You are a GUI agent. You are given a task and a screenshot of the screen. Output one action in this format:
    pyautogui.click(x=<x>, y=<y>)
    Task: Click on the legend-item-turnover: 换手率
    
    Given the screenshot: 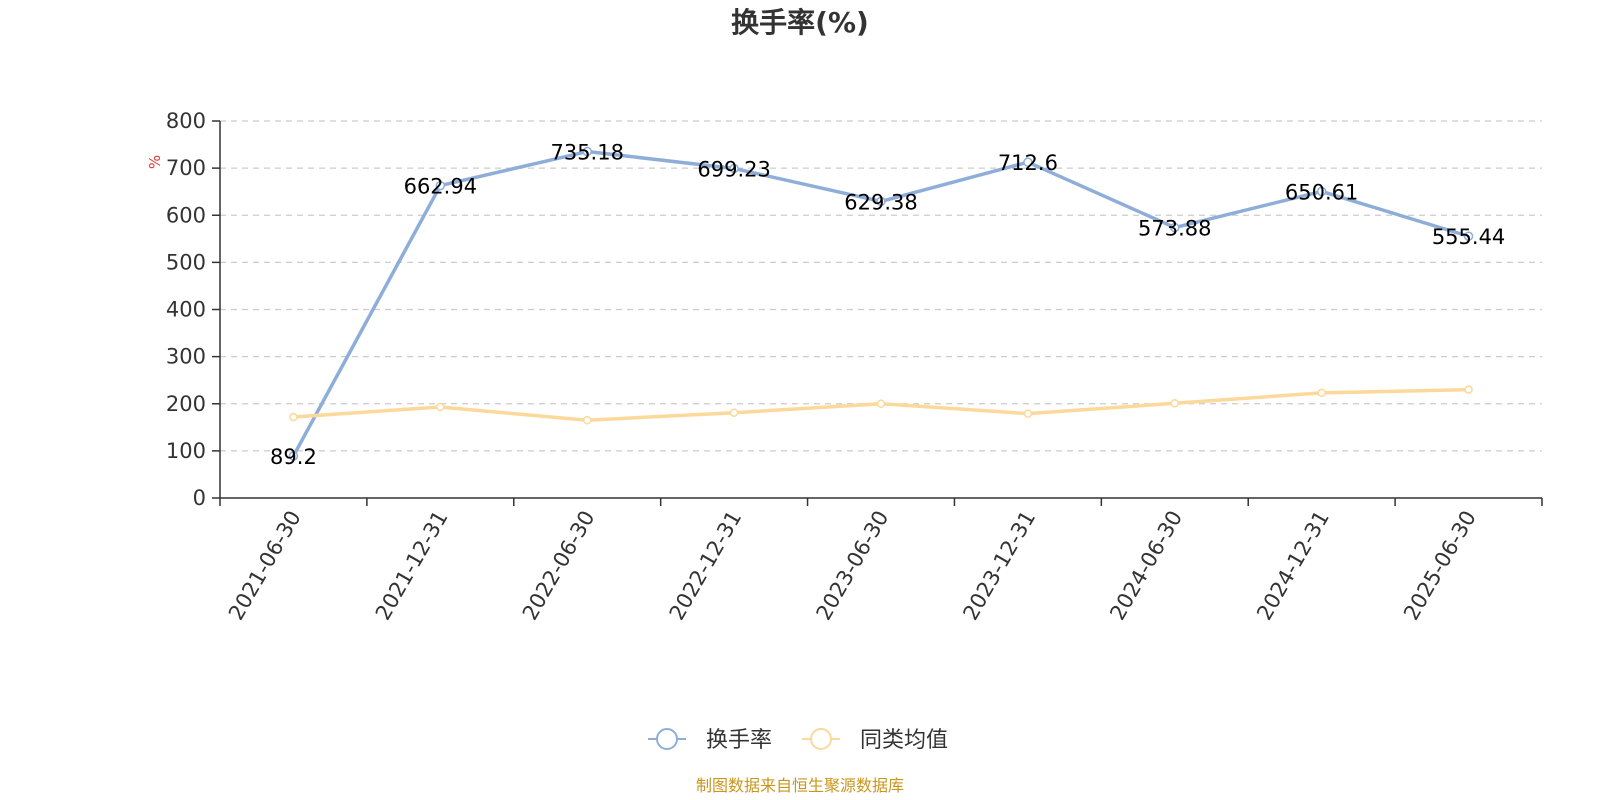 What is the action you would take?
    pyautogui.click(x=710, y=740)
    